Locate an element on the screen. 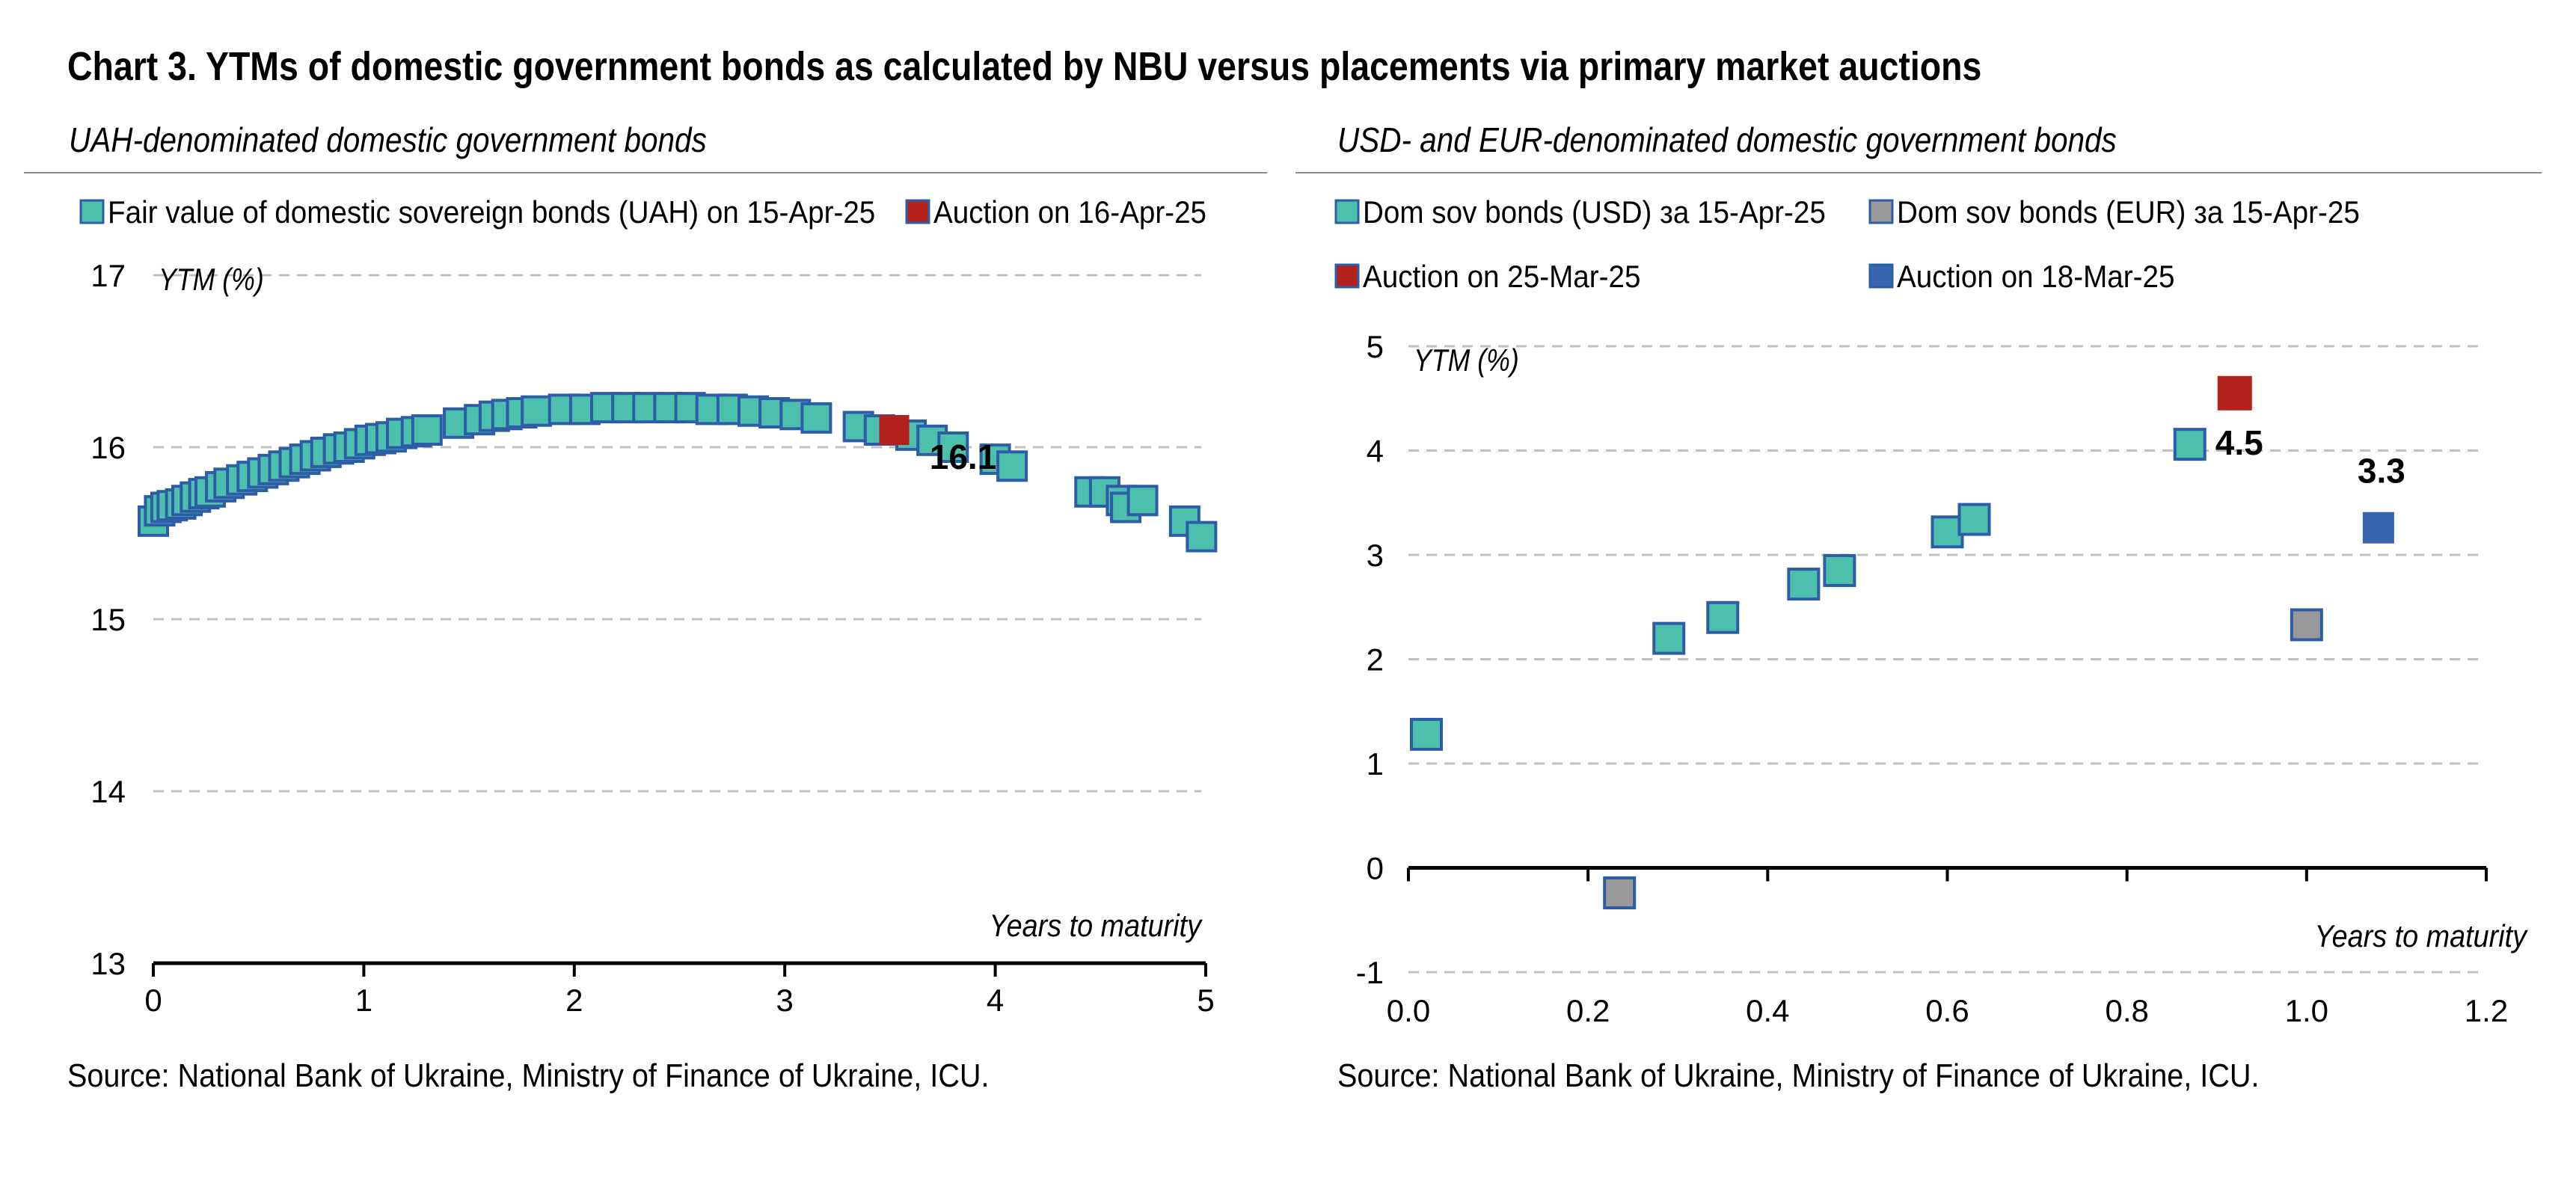  y-tick-label: 17 is located at coordinates (108, 275).